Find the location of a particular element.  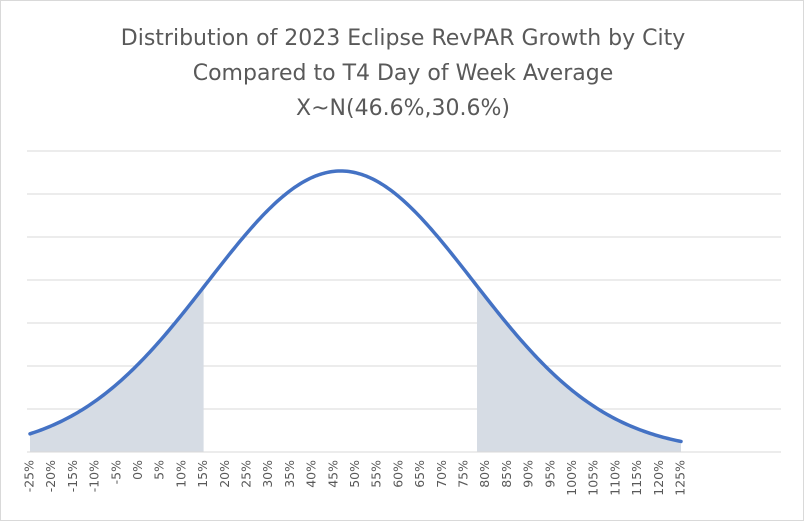

x-tick-label: -25% is located at coordinates (29, 476).